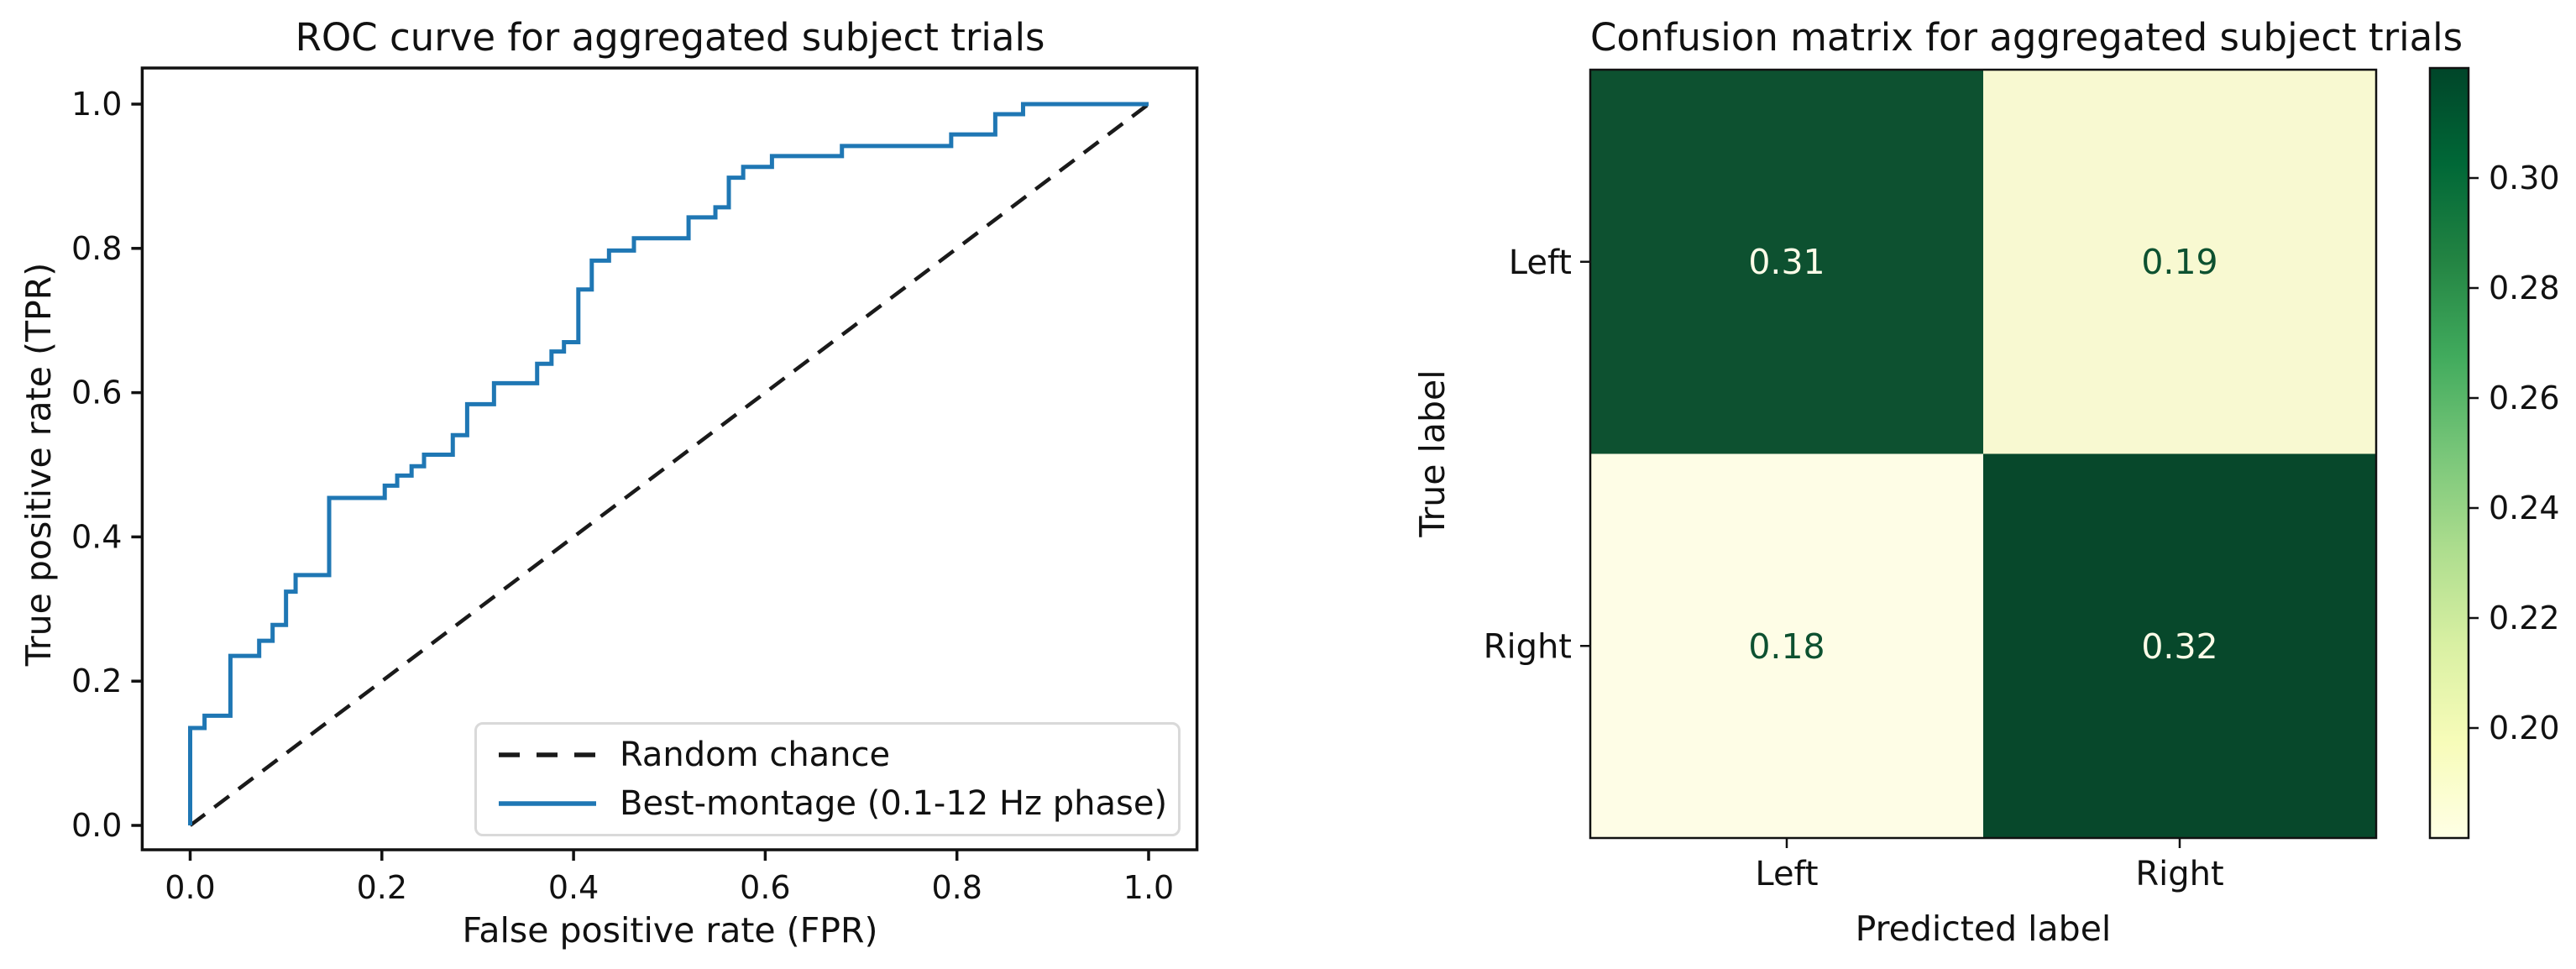  I want to click on cm-colorbar-tick-label: 0.28, so click(2524, 288).